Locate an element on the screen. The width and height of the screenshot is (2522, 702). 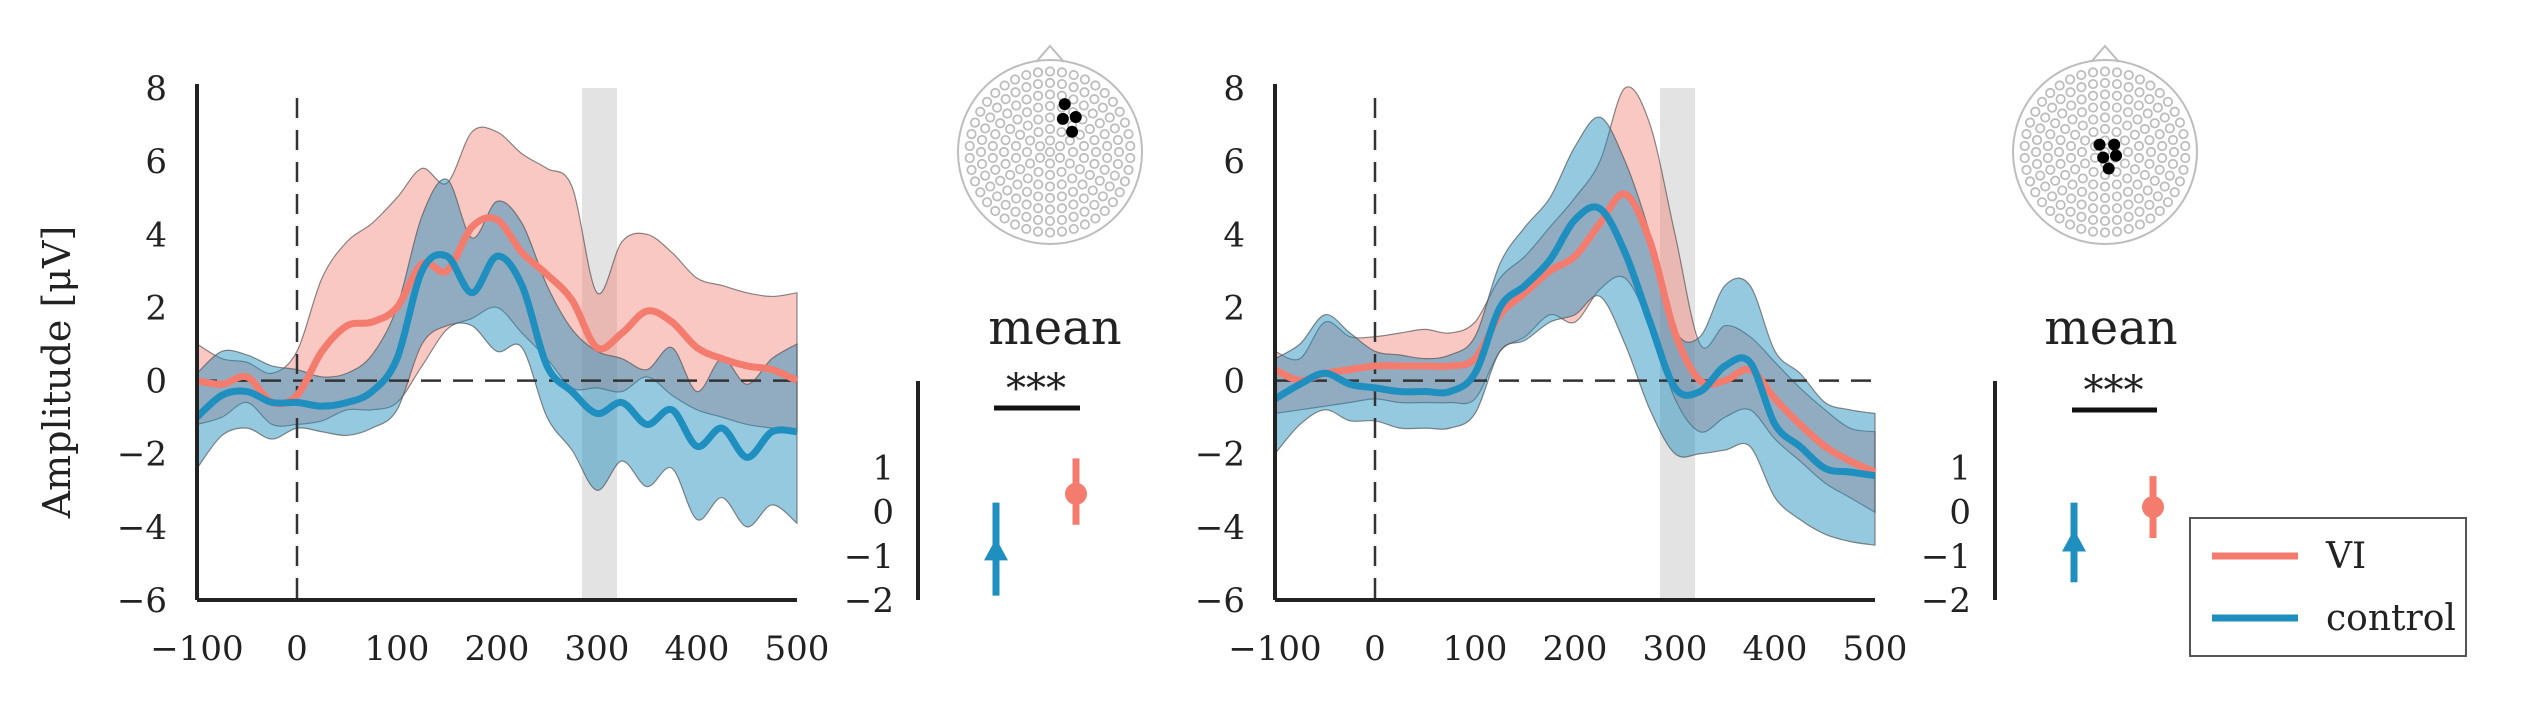
legend-label-vi: VI is located at coordinates (2345, 556).